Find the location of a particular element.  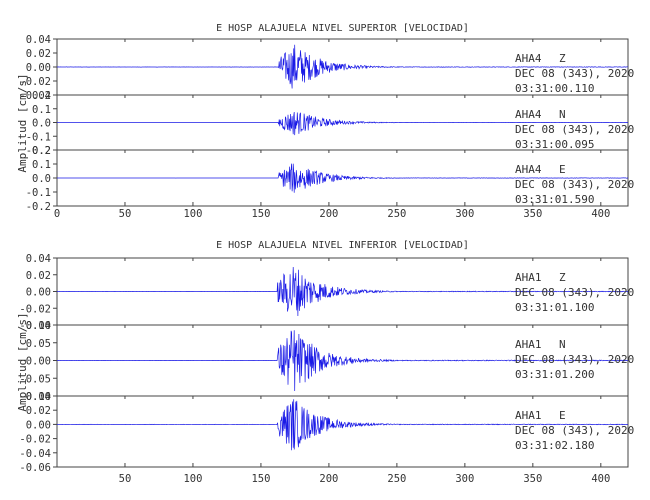

y-tick-label: -0.06 is located at coordinates (35, 468).